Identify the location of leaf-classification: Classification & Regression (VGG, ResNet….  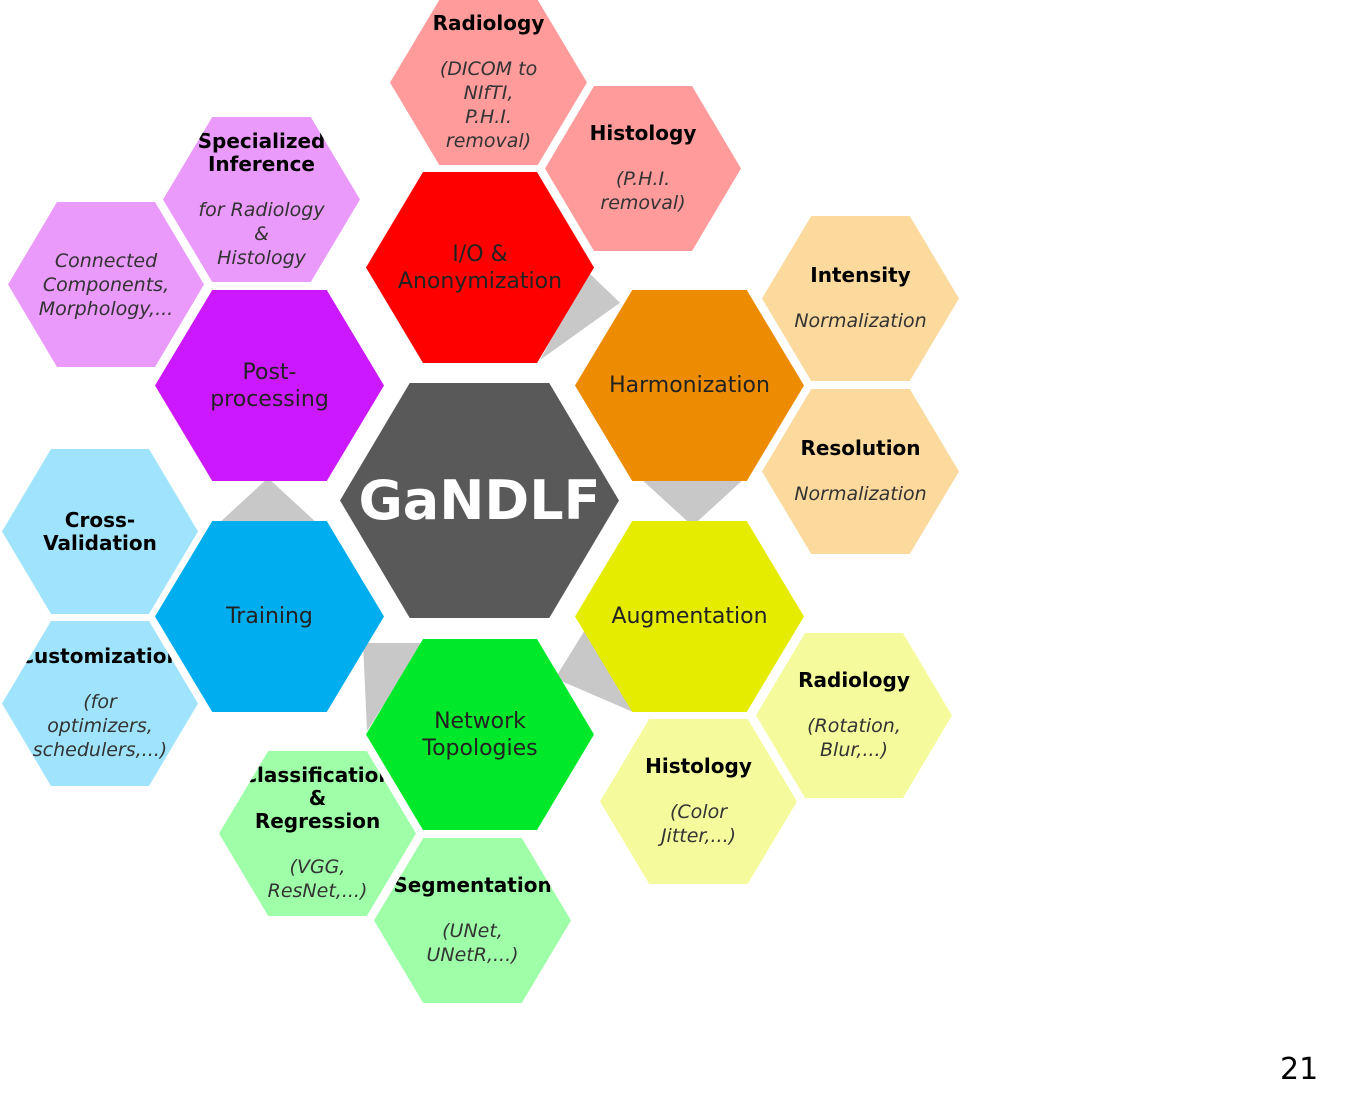
(317, 833).